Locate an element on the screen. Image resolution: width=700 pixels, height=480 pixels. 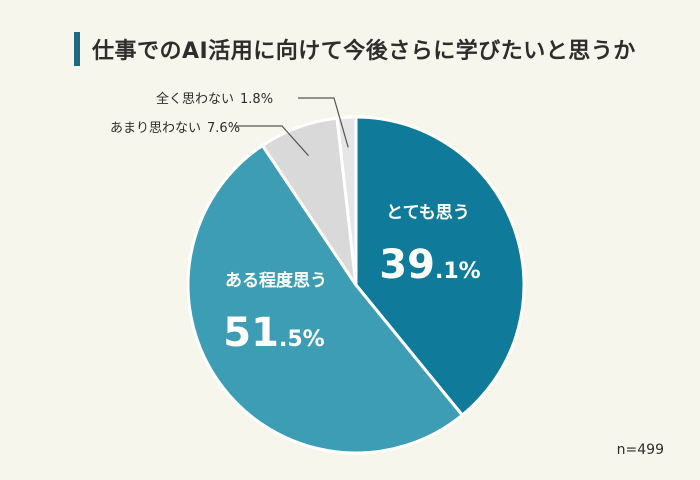
slice-value-totemo-dec: .1% is located at coordinates (458, 271).